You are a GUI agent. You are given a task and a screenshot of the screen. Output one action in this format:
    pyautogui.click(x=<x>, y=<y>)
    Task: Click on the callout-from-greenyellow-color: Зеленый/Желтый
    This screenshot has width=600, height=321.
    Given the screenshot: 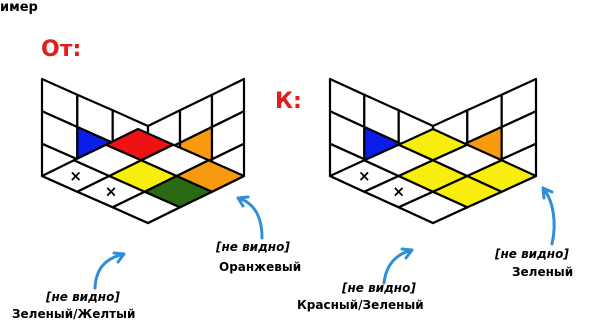 What is the action you would take?
    pyautogui.click(x=73, y=314)
    